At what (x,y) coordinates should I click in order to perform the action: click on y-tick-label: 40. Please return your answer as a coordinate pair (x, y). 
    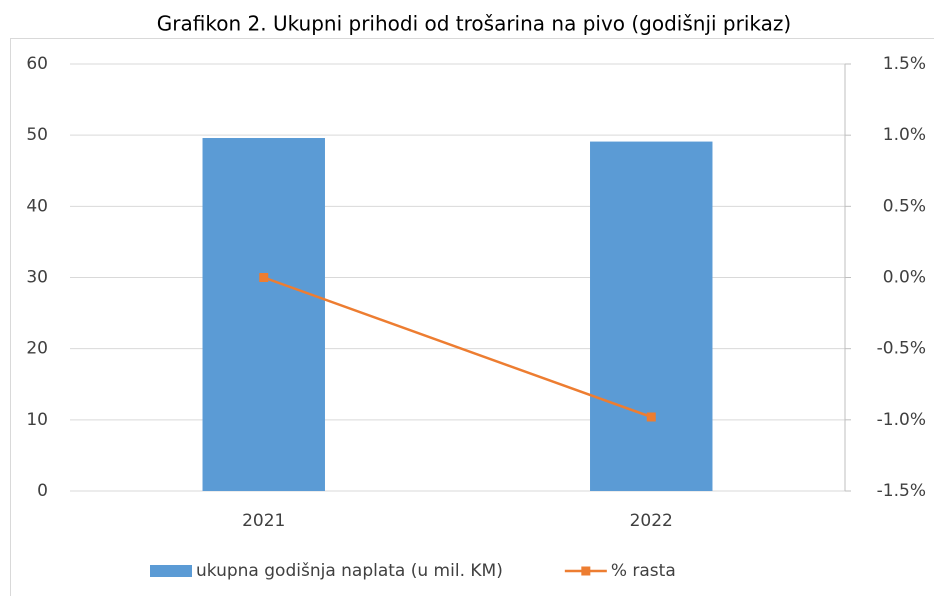
    Looking at the image, I should click on (37, 206).